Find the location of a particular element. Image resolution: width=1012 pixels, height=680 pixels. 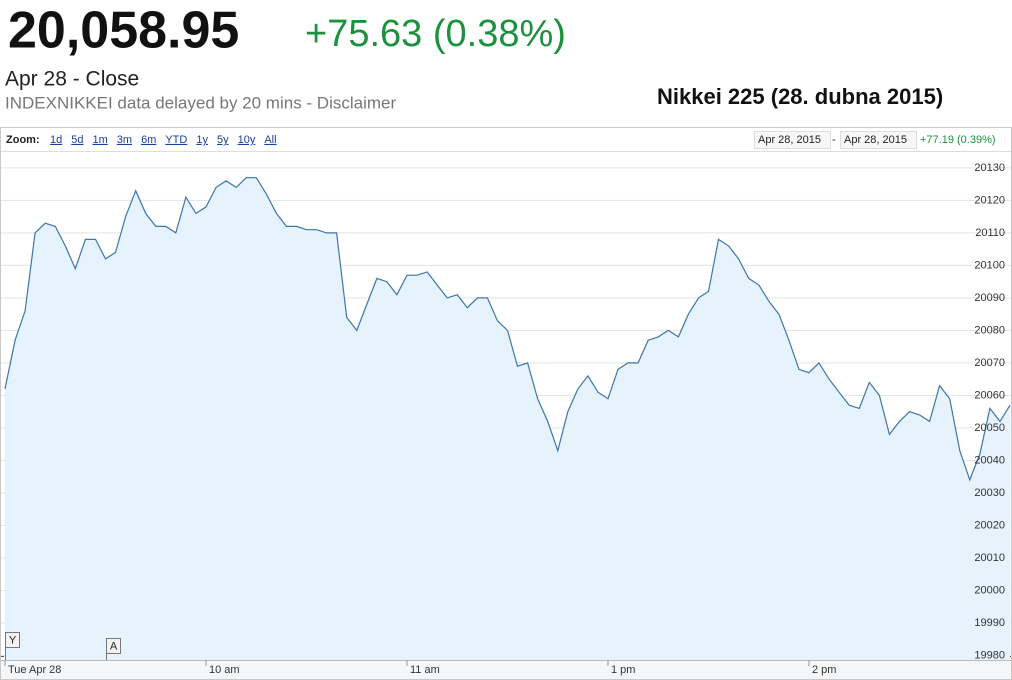

x-tick-label: 10 am is located at coordinates (224, 670).